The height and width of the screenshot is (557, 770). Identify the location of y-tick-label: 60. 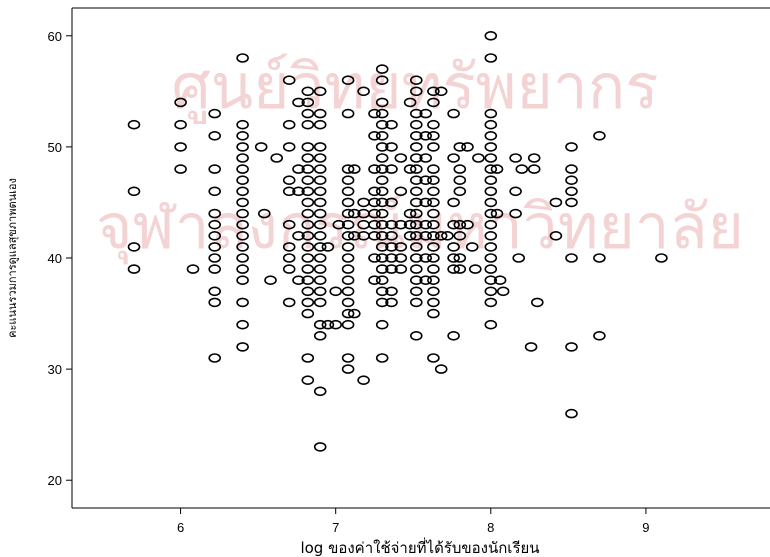
(55, 36).